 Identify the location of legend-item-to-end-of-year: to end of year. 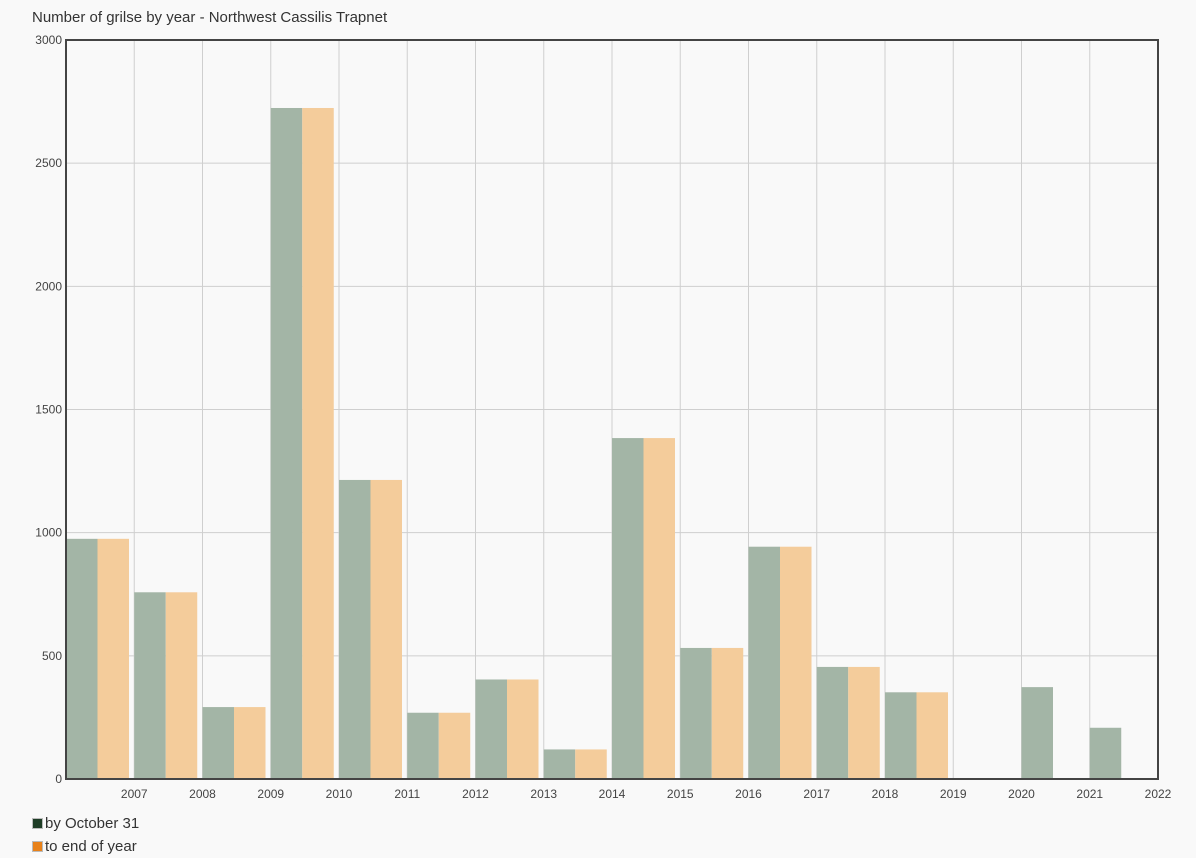
(85, 846).